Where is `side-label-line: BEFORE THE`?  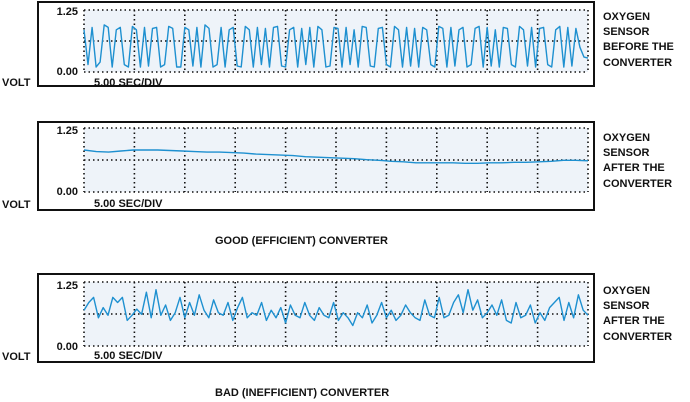
side-label-line: BEFORE THE is located at coordinates (638, 47).